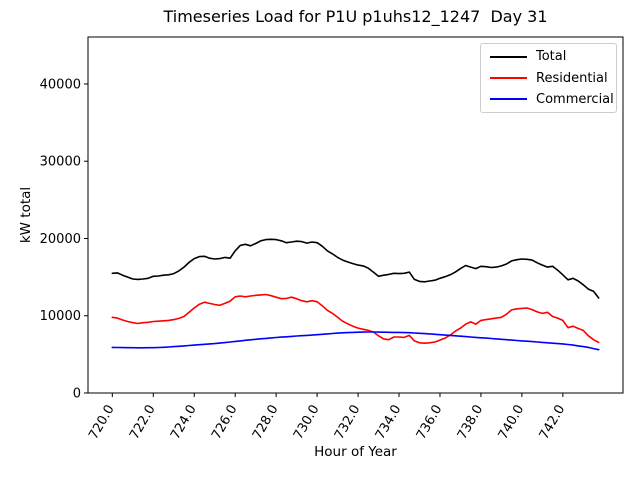  What do you see at coordinates (355, 319) in the screenshot?
I see `plot-line-residential` at bounding box center [355, 319].